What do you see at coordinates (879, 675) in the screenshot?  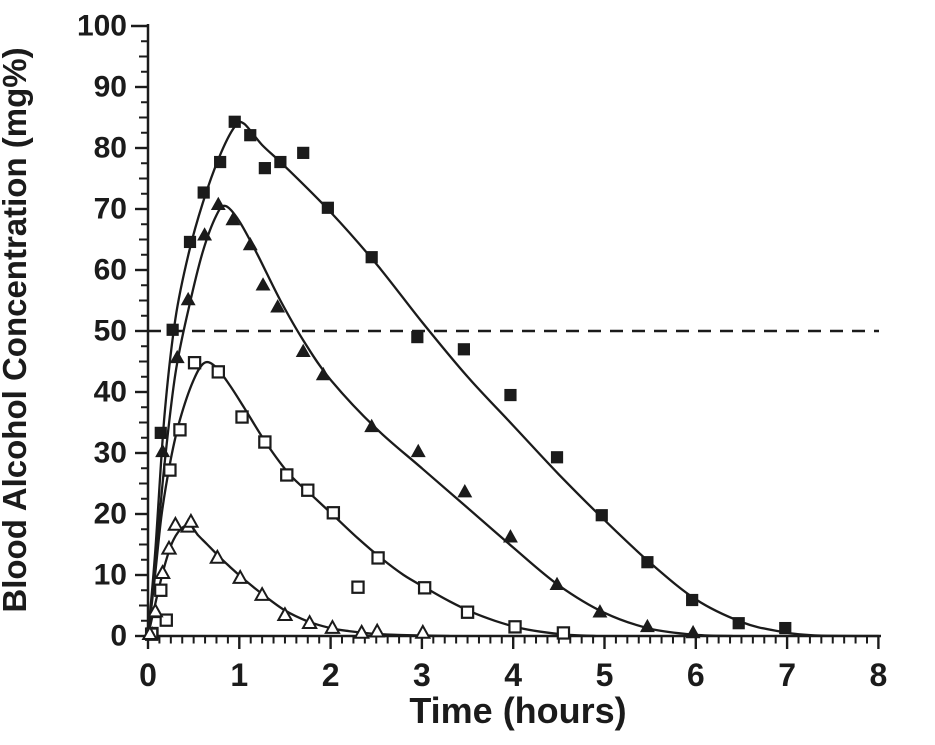 I see `x-tick-label-8: 8` at bounding box center [879, 675].